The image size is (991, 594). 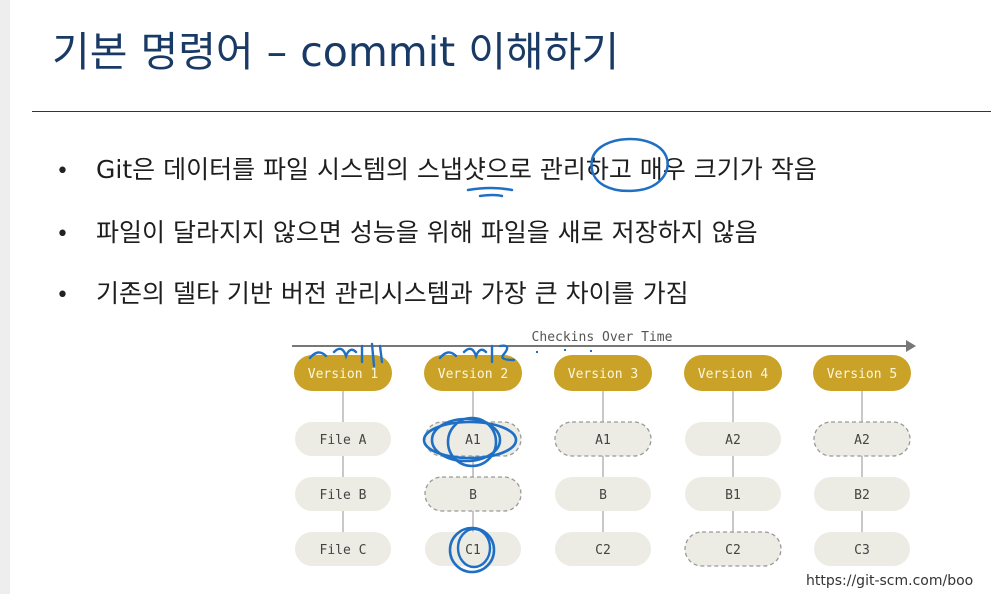 I want to click on version-label: Version 4, so click(x=733, y=374).